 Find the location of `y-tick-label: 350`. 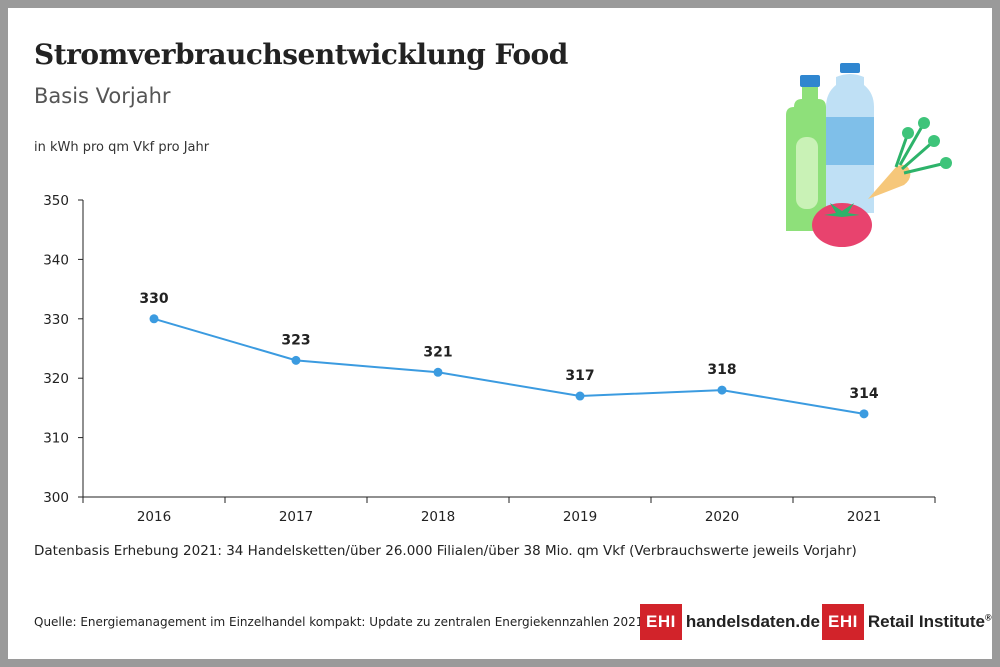

y-tick-label: 350 is located at coordinates (56, 201).